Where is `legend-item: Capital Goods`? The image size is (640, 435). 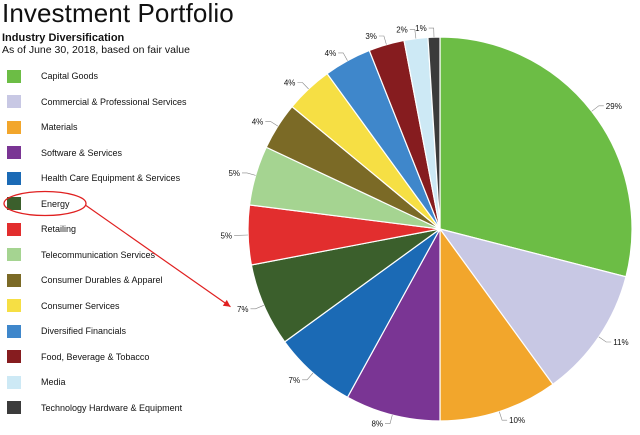
legend-item: Capital Goods is located at coordinates (52, 76).